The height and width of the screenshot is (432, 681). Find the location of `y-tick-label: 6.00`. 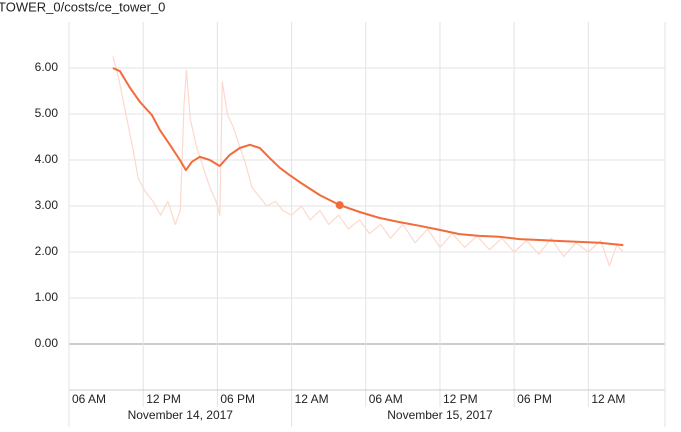

y-tick-label: 6.00 is located at coordinates (47, 67).